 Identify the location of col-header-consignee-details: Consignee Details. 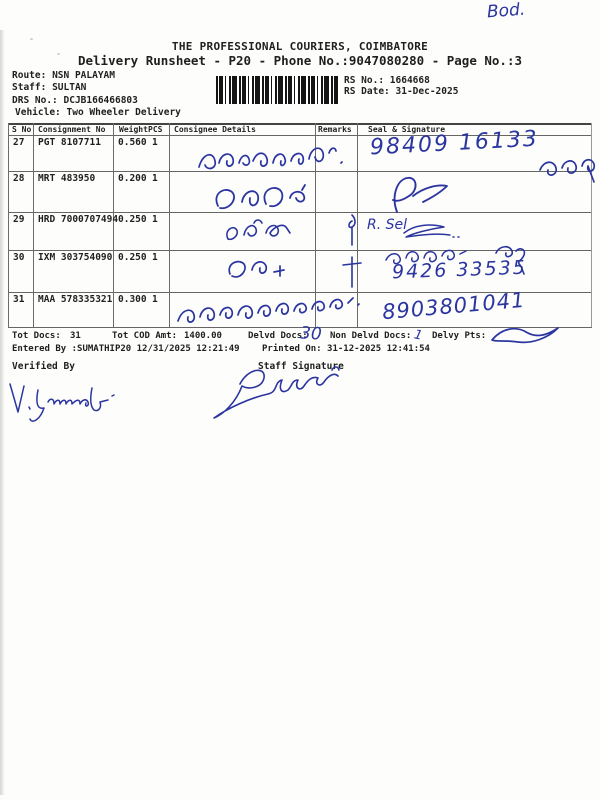
(215, 129).